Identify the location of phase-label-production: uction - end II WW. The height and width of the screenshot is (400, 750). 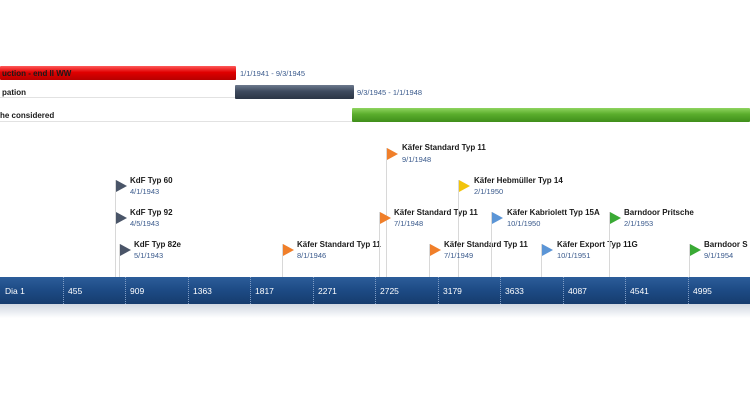
(37, 73).